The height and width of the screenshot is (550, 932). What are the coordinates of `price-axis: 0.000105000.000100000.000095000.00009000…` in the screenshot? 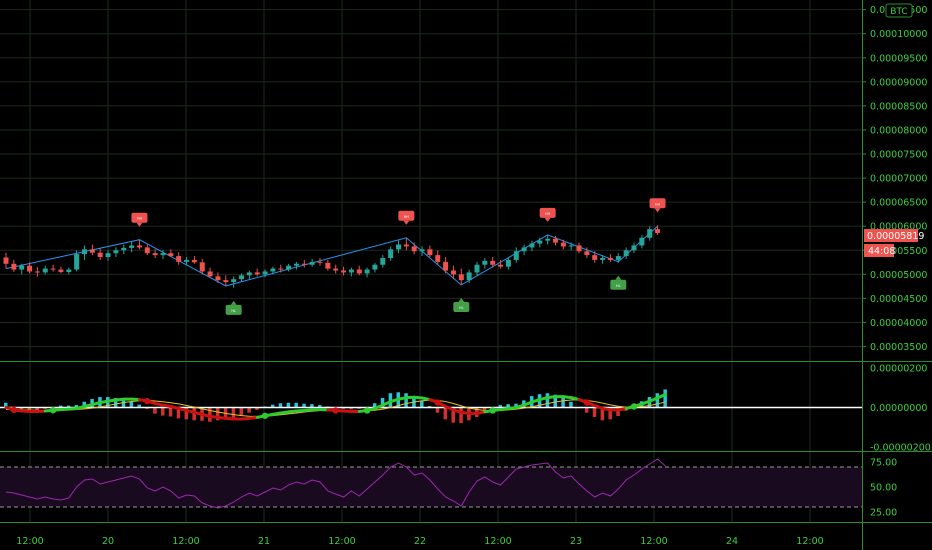 It's located at (894, 179).